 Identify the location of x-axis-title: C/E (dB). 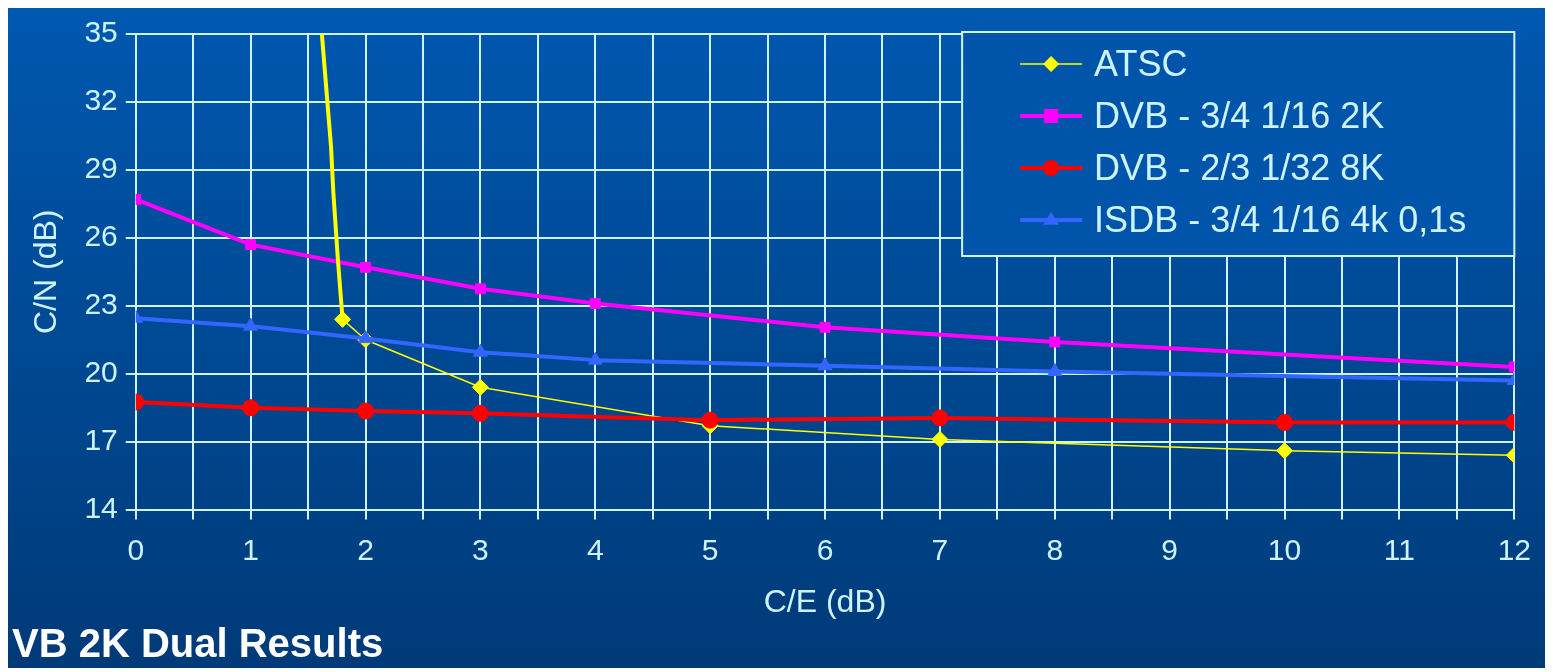
(825, 600).